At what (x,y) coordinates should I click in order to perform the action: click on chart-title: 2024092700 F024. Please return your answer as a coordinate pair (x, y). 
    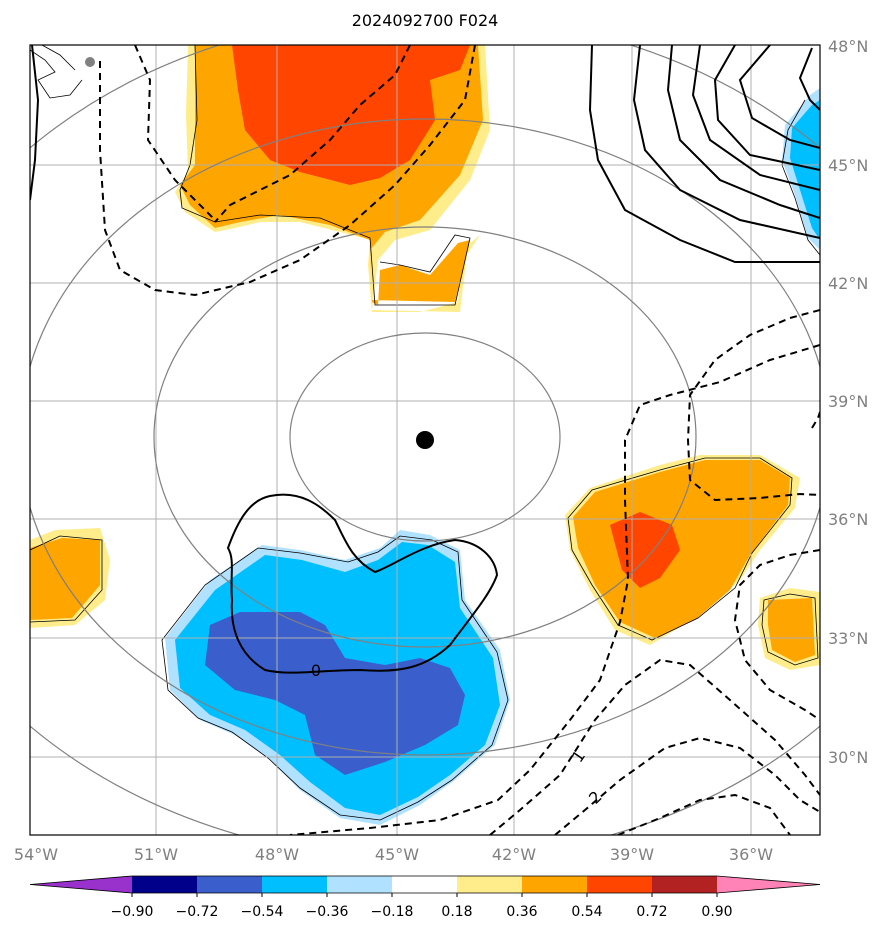
    Looking at the image, I should click on (425, 20).